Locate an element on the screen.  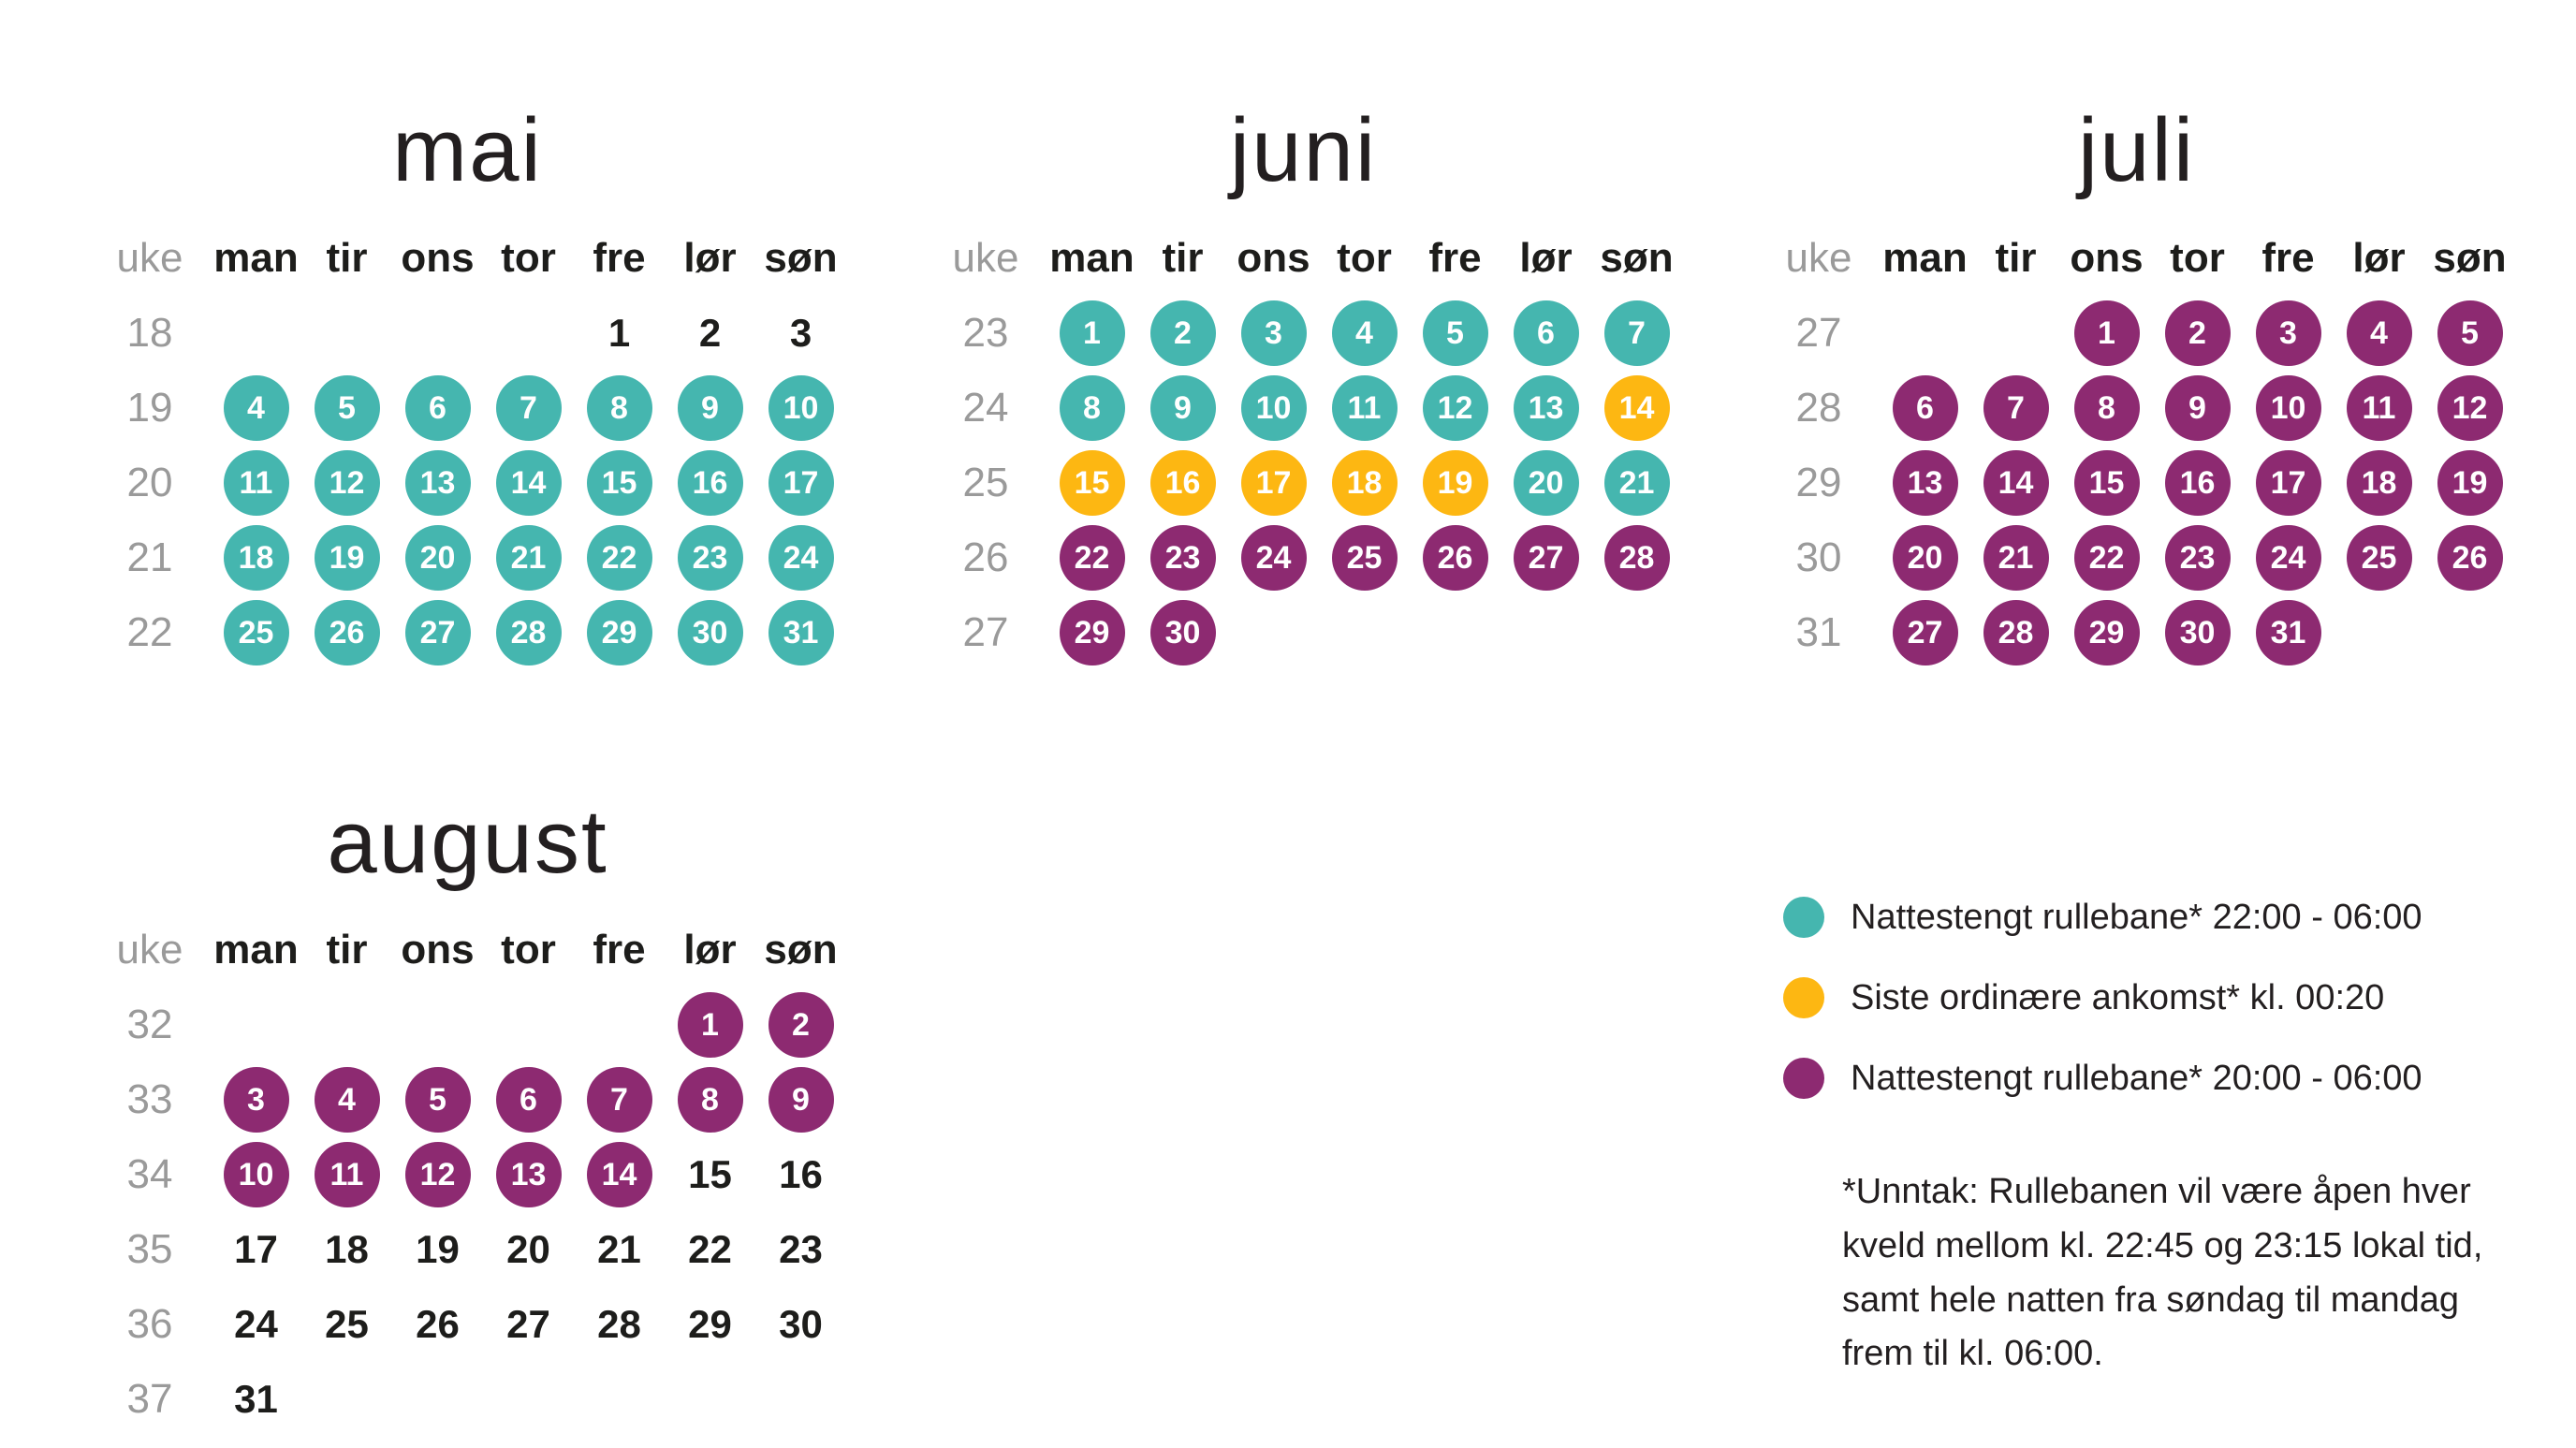
week-number: 31 is located at coordinates (1818, 632).